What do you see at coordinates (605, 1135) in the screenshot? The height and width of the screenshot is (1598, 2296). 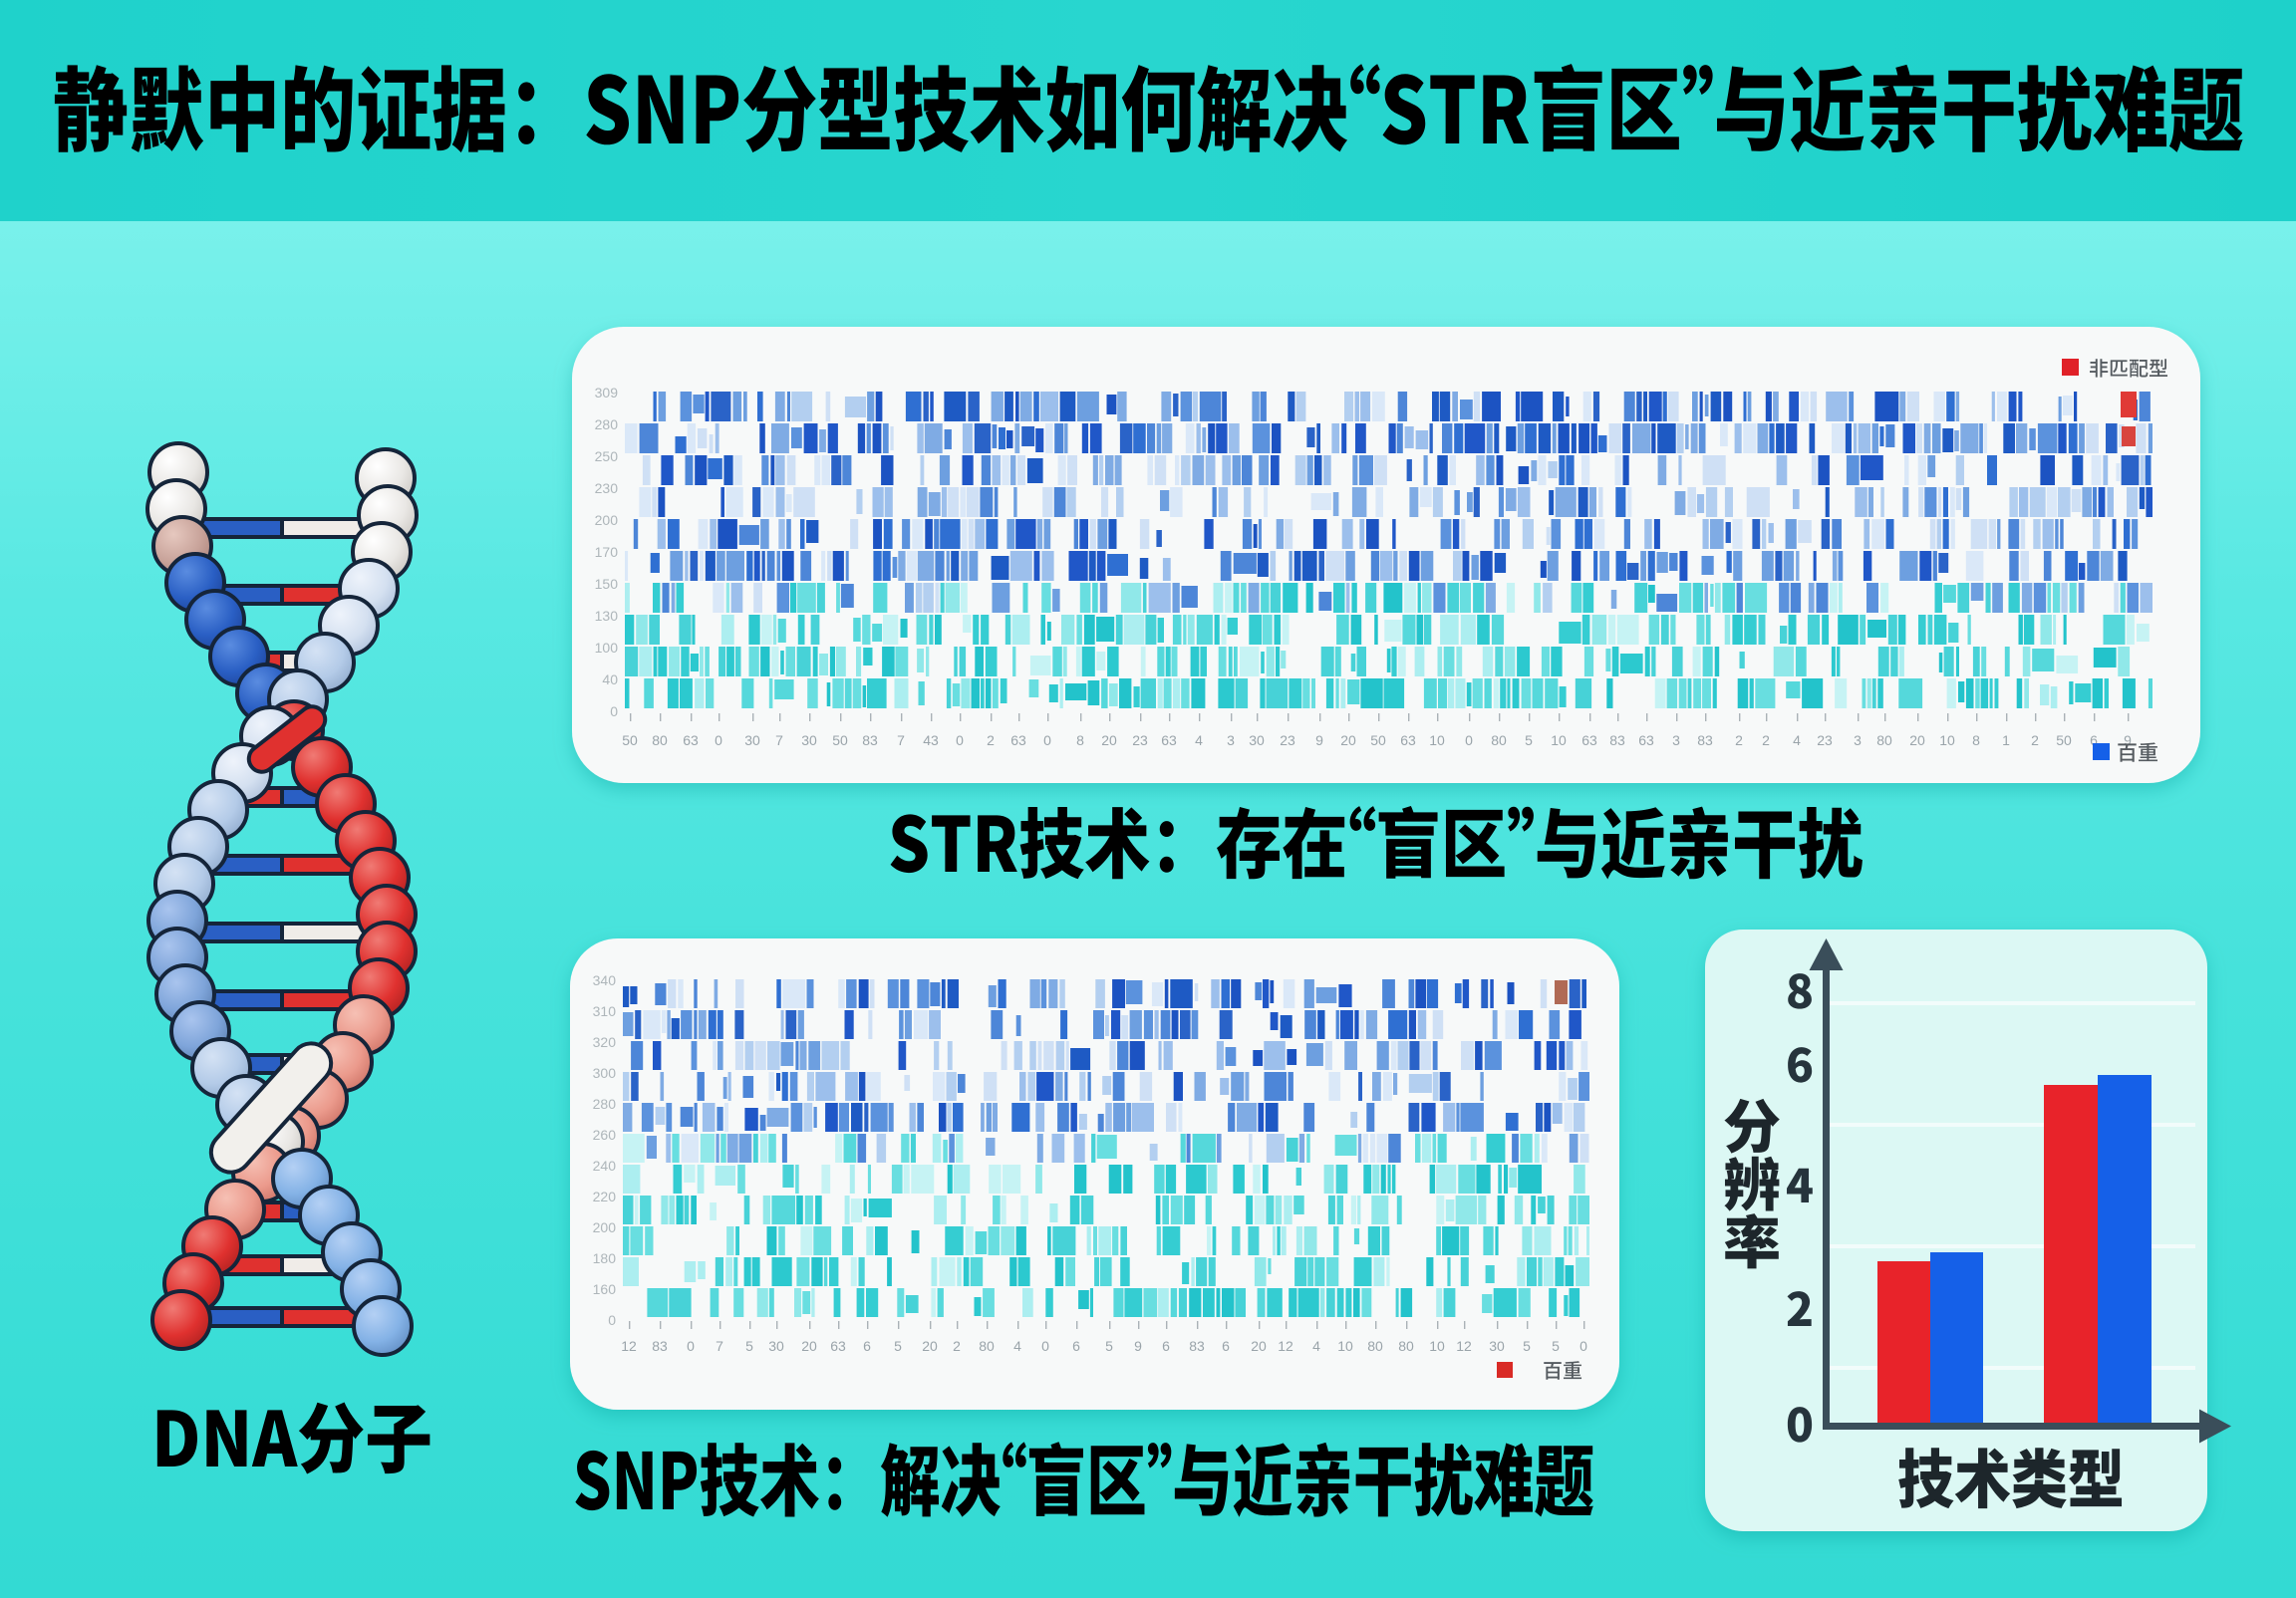 I see `svg-text: 260` at bounding box center [605, 1135].